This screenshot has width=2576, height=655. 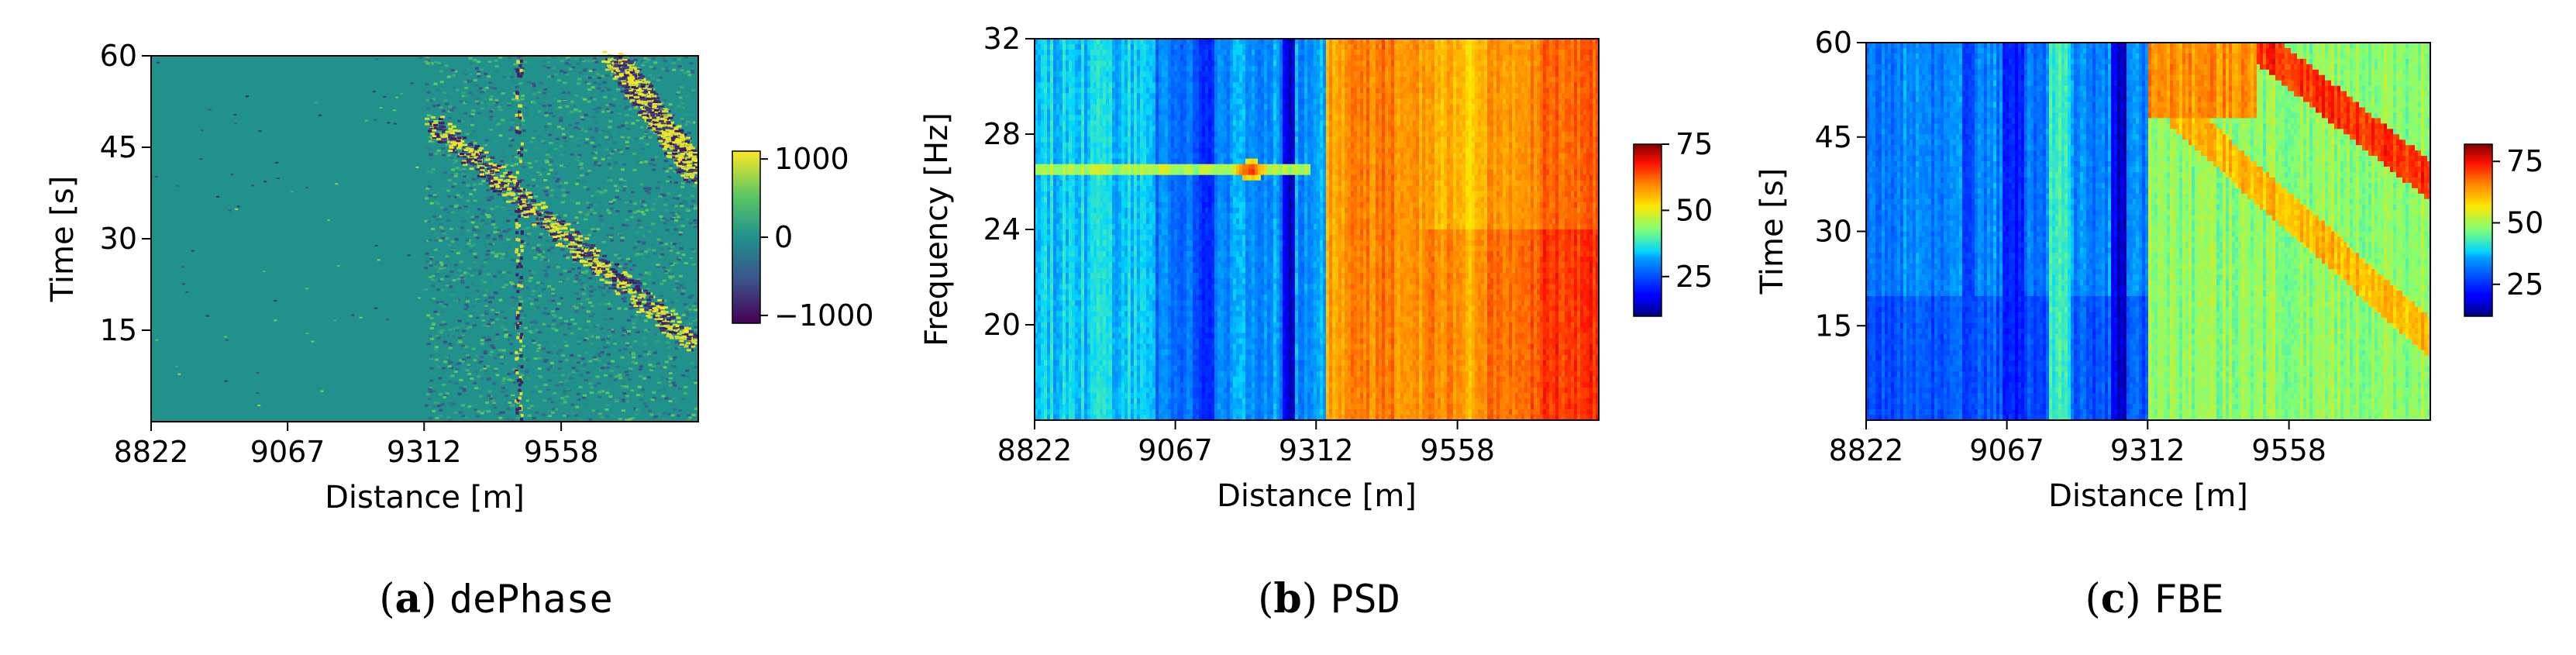 I want to click on colorbar-tick-label: 0, so click(x=783, y=237).